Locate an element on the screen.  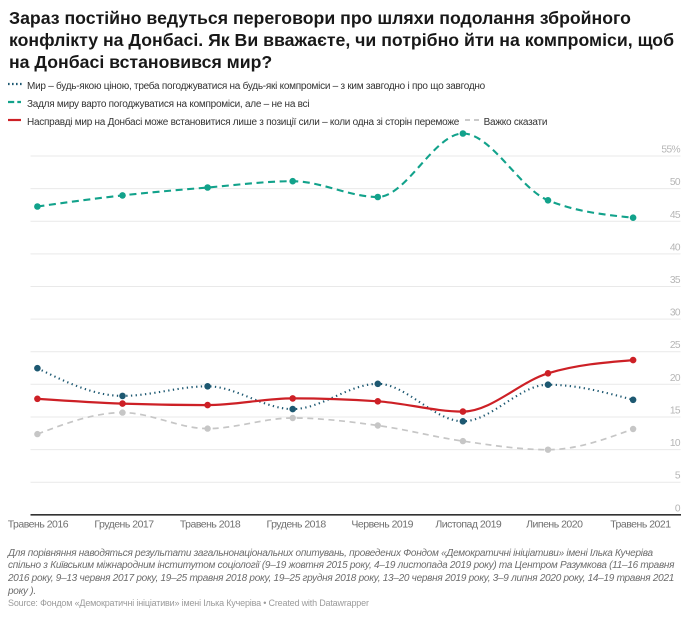
svg-text: 55% is located at coordinates (670, 150).